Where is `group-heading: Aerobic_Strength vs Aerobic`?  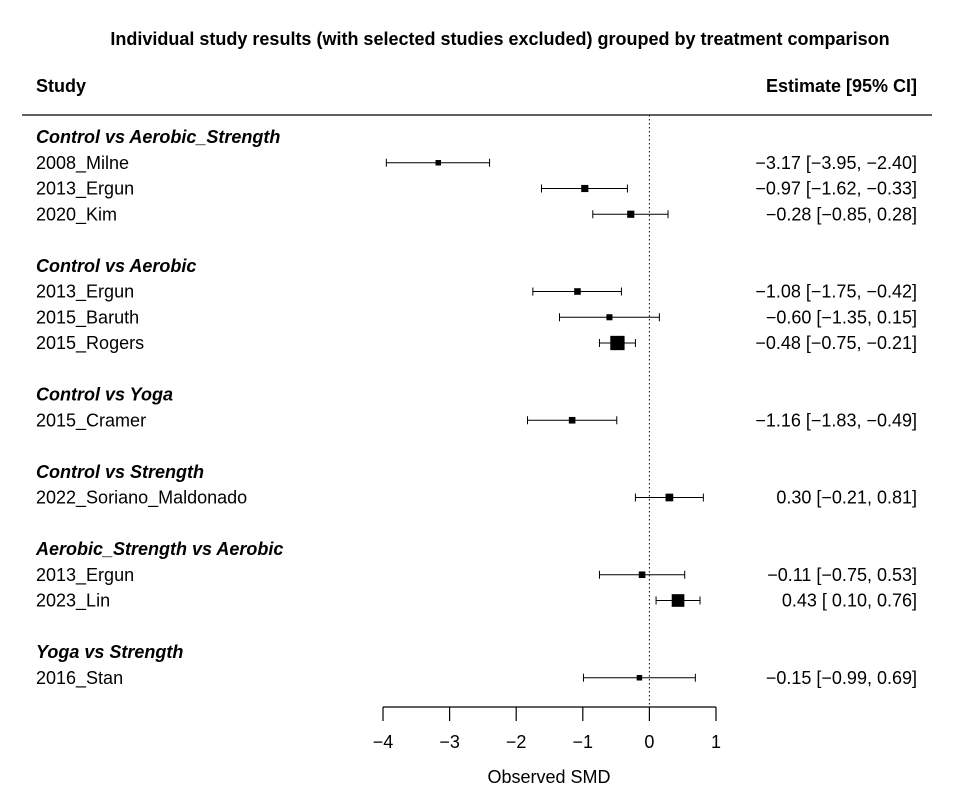
group-heading: Aerobic_Strength vs Aerobic is located at coordinates (159, 549).